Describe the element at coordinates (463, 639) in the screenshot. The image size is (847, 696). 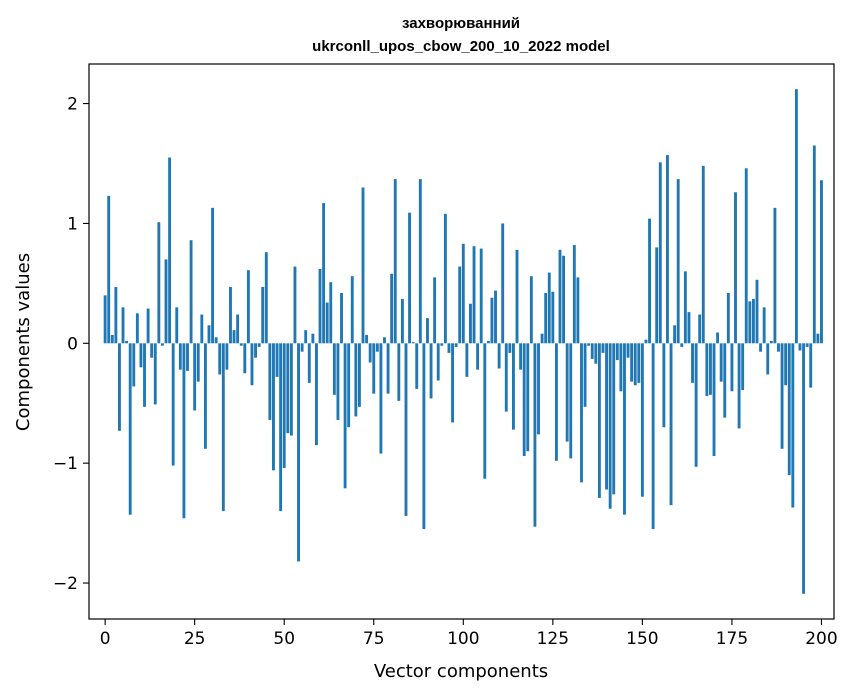
I see `x-tick-label: 100` at that location.